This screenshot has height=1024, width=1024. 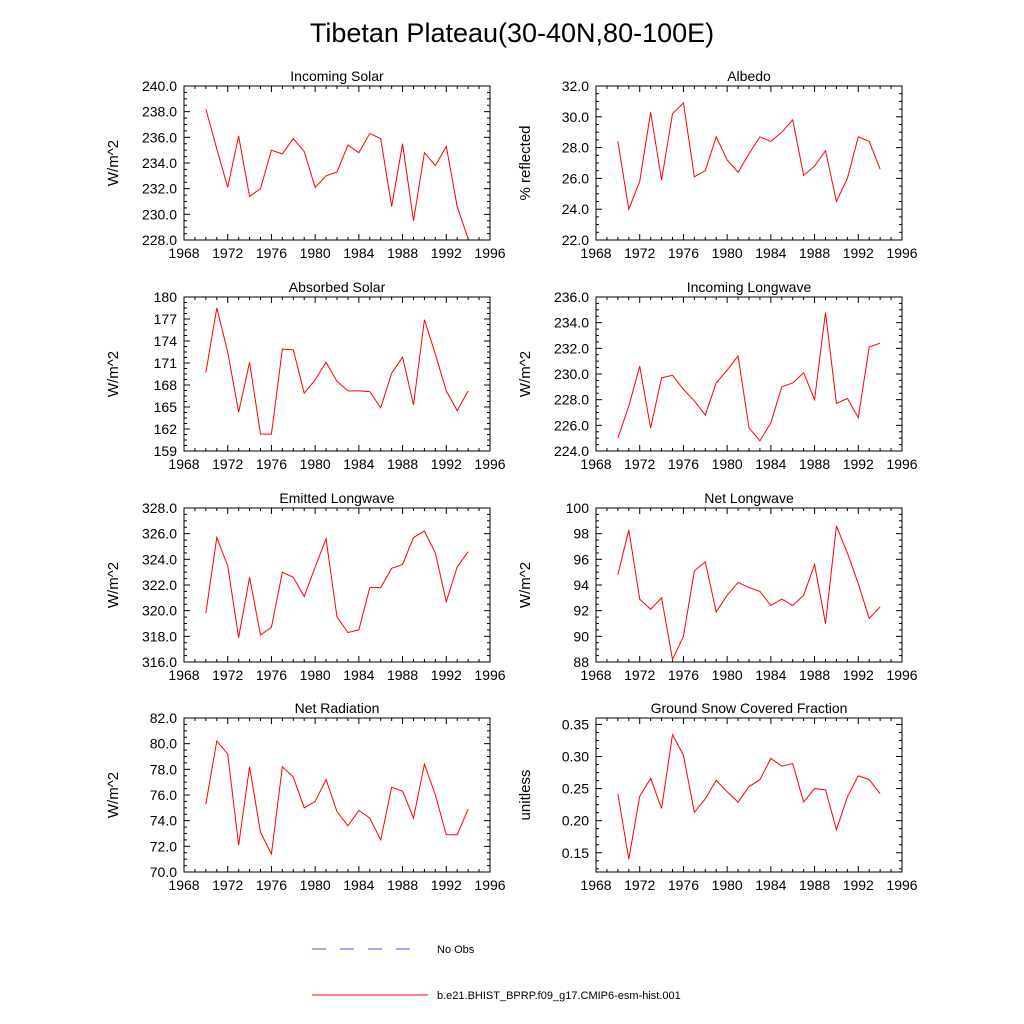 I want to click on chart-title: Incoming Solar, so click(x=337, y=76).